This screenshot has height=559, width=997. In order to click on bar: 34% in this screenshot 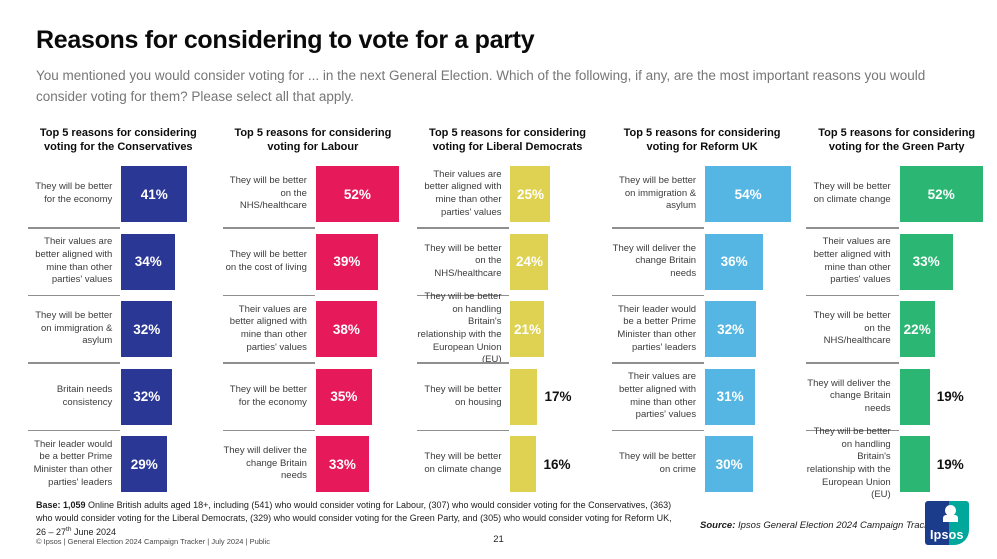, I will do `click(148, 261)`.